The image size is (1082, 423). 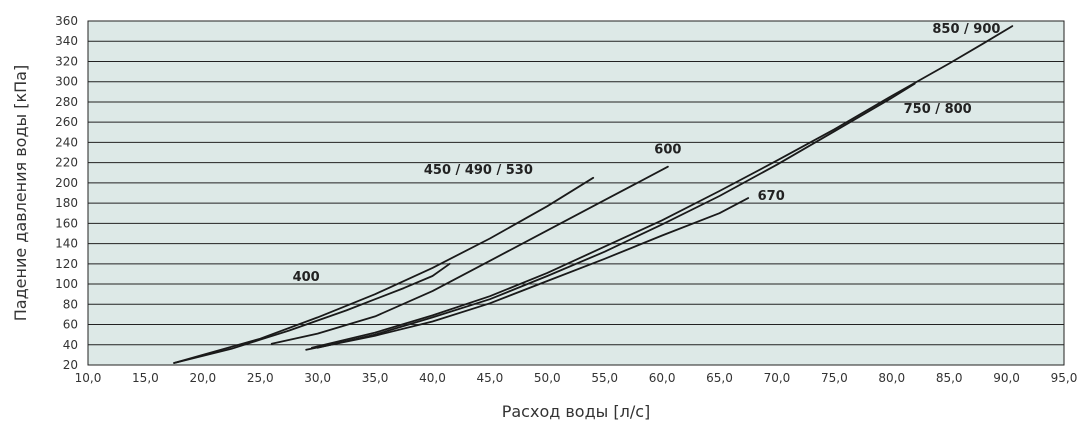 What do you see at coordinates (834, 378) in the screenshot?
I see `x-tick-label: 75,0` at bounding box center [834, 378].